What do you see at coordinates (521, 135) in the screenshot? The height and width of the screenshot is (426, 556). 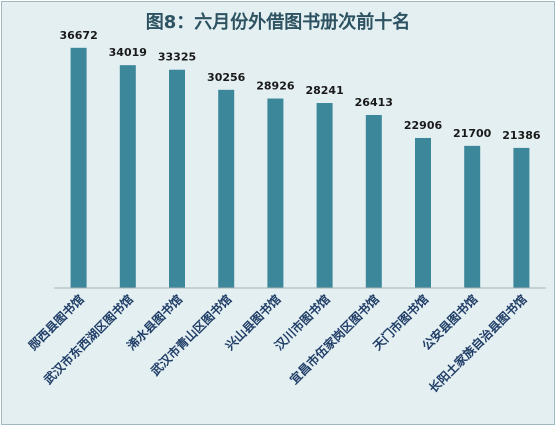 I see `data-label: 21386` at bounding box center [521, 135].